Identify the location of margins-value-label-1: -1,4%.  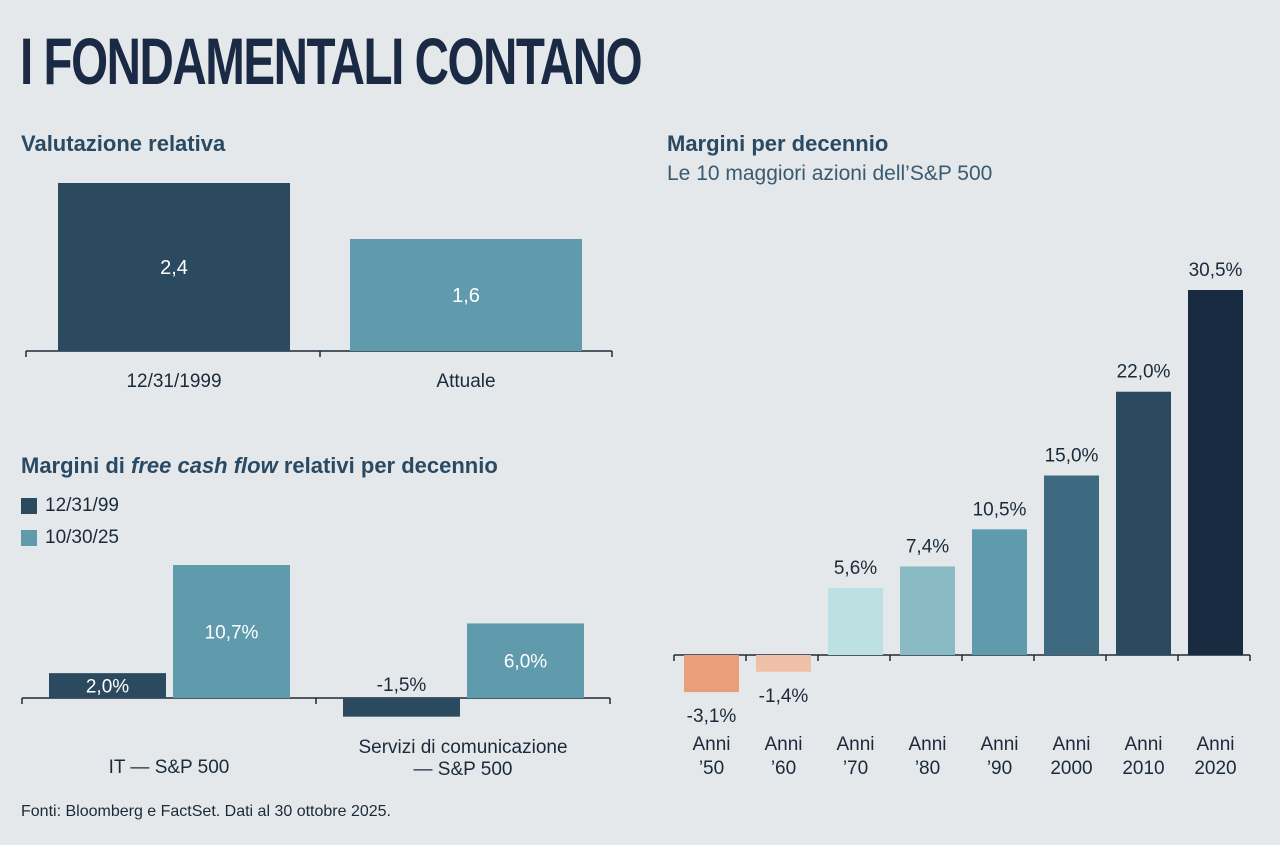
(784, 696).